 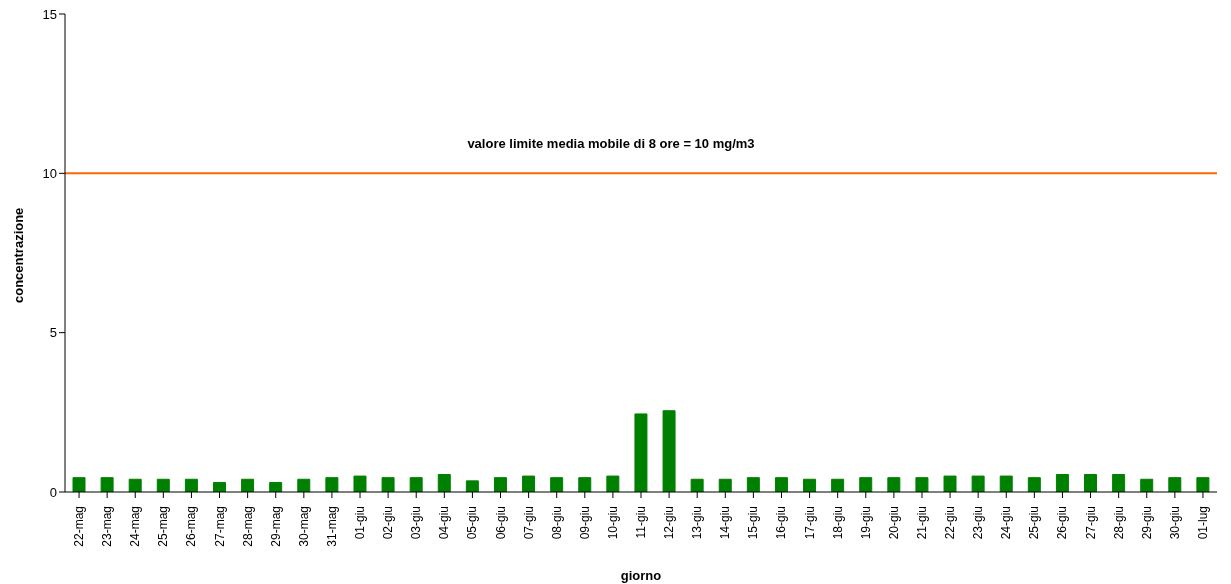 What do you see at coordinates (191, 526) in the screenshot?
I see `x-tick-label: 26-mag` at bounding box center [191, 526].